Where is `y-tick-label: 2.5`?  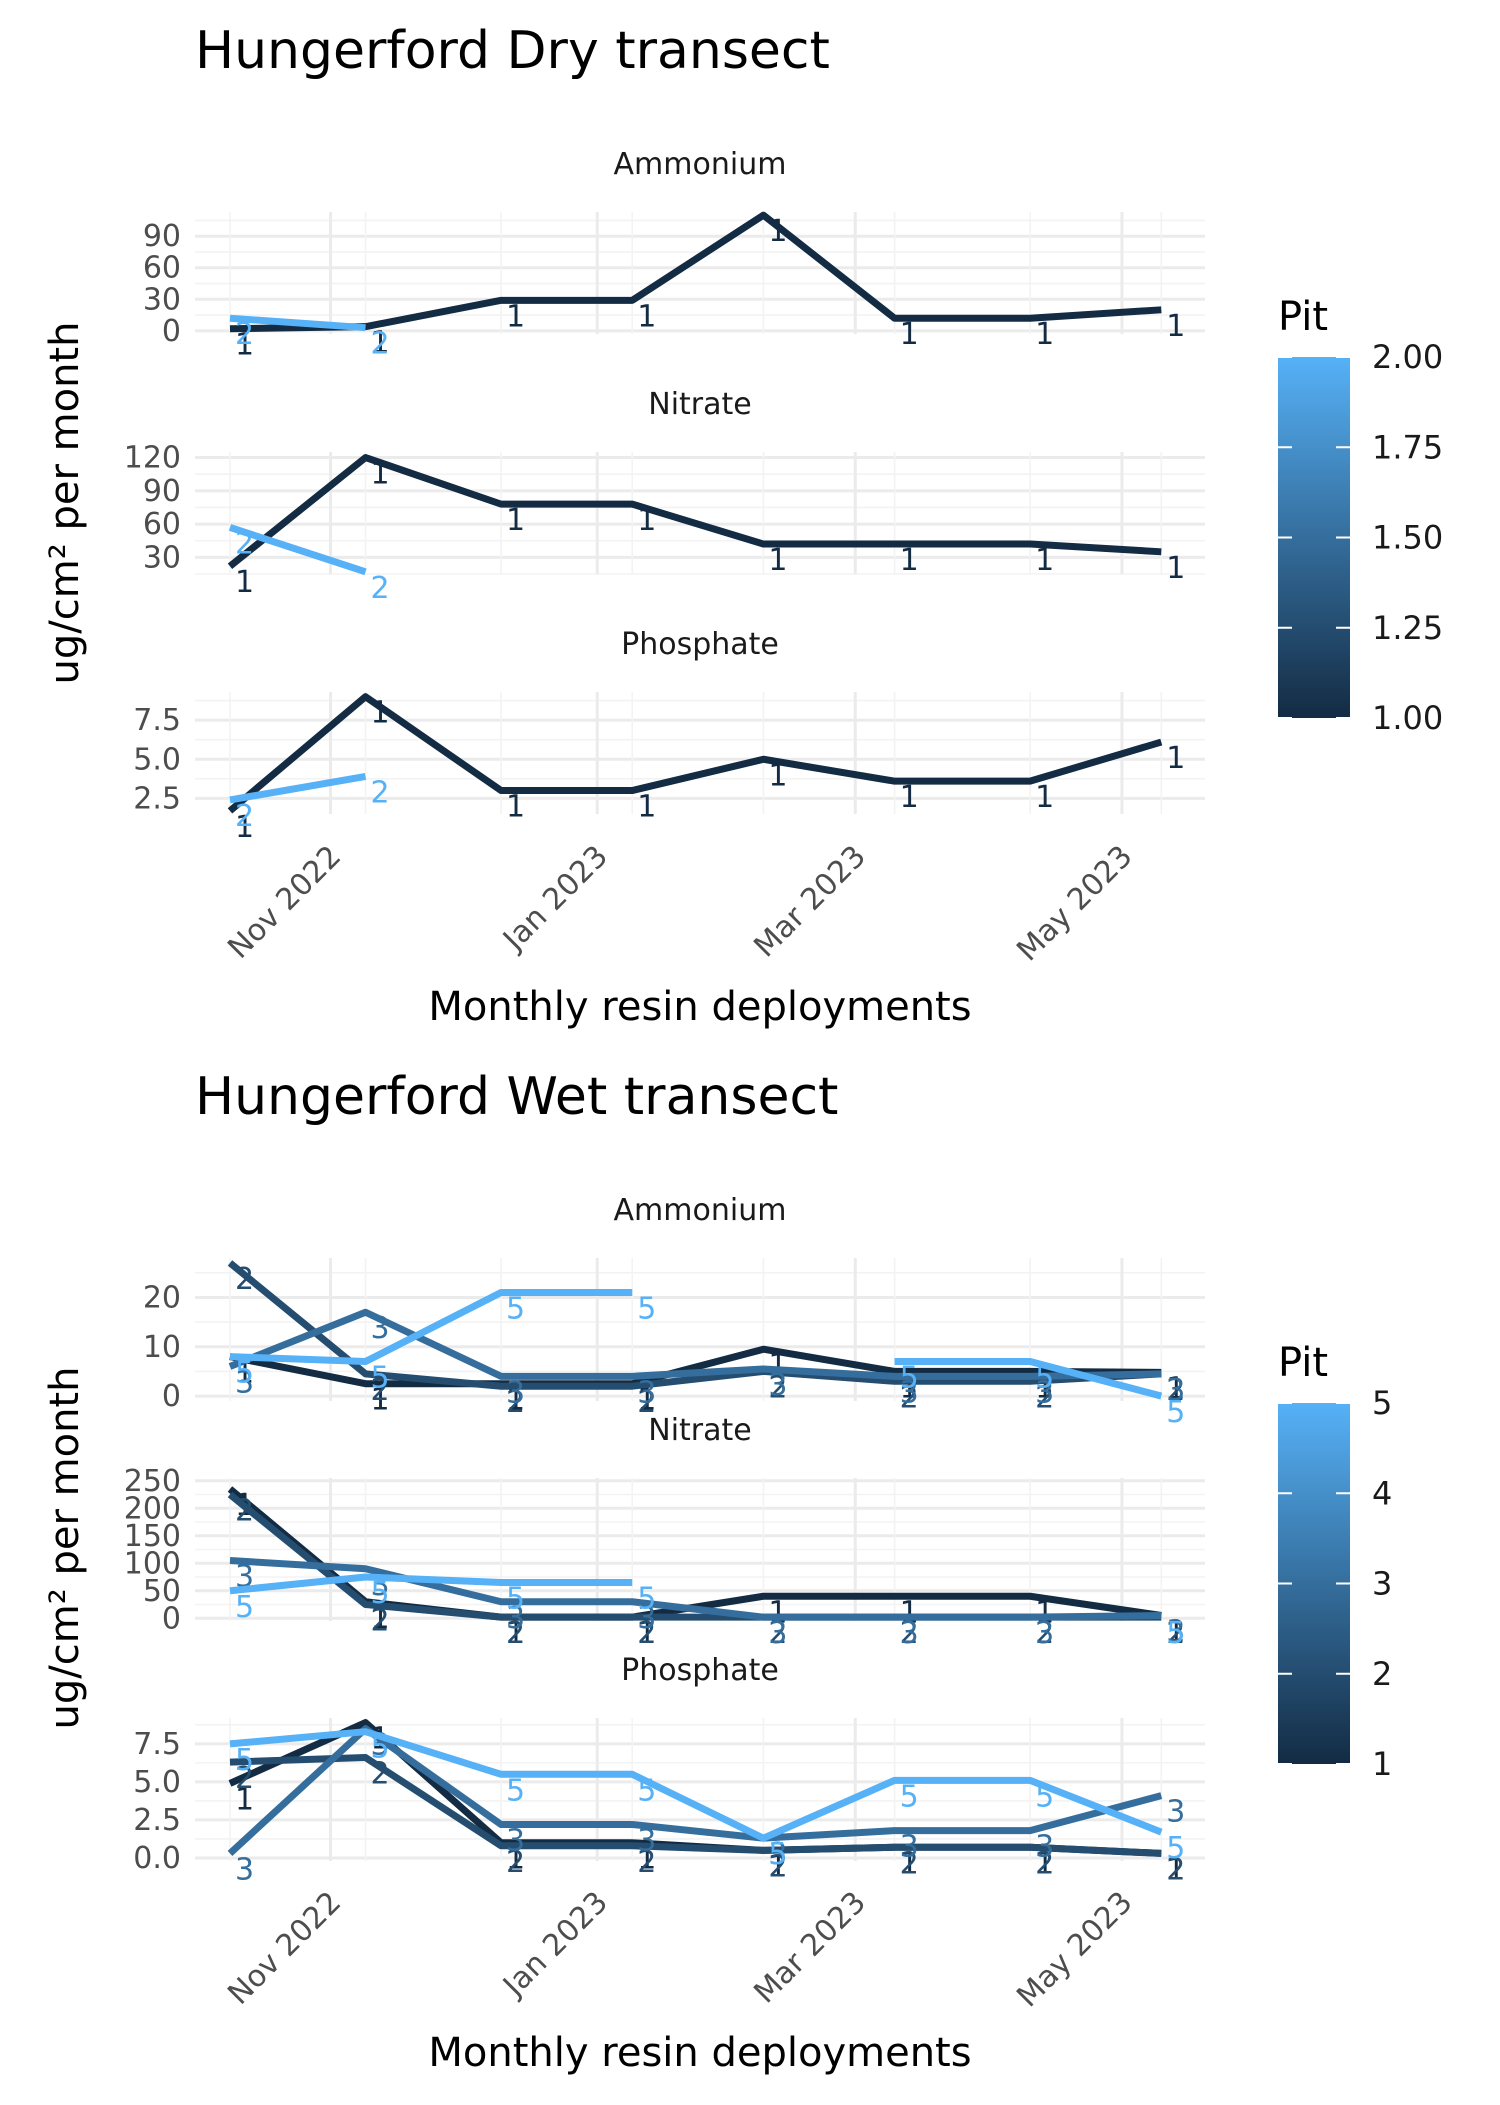 y-tick-label: 2.5 is located at coordinates (157, 1820).